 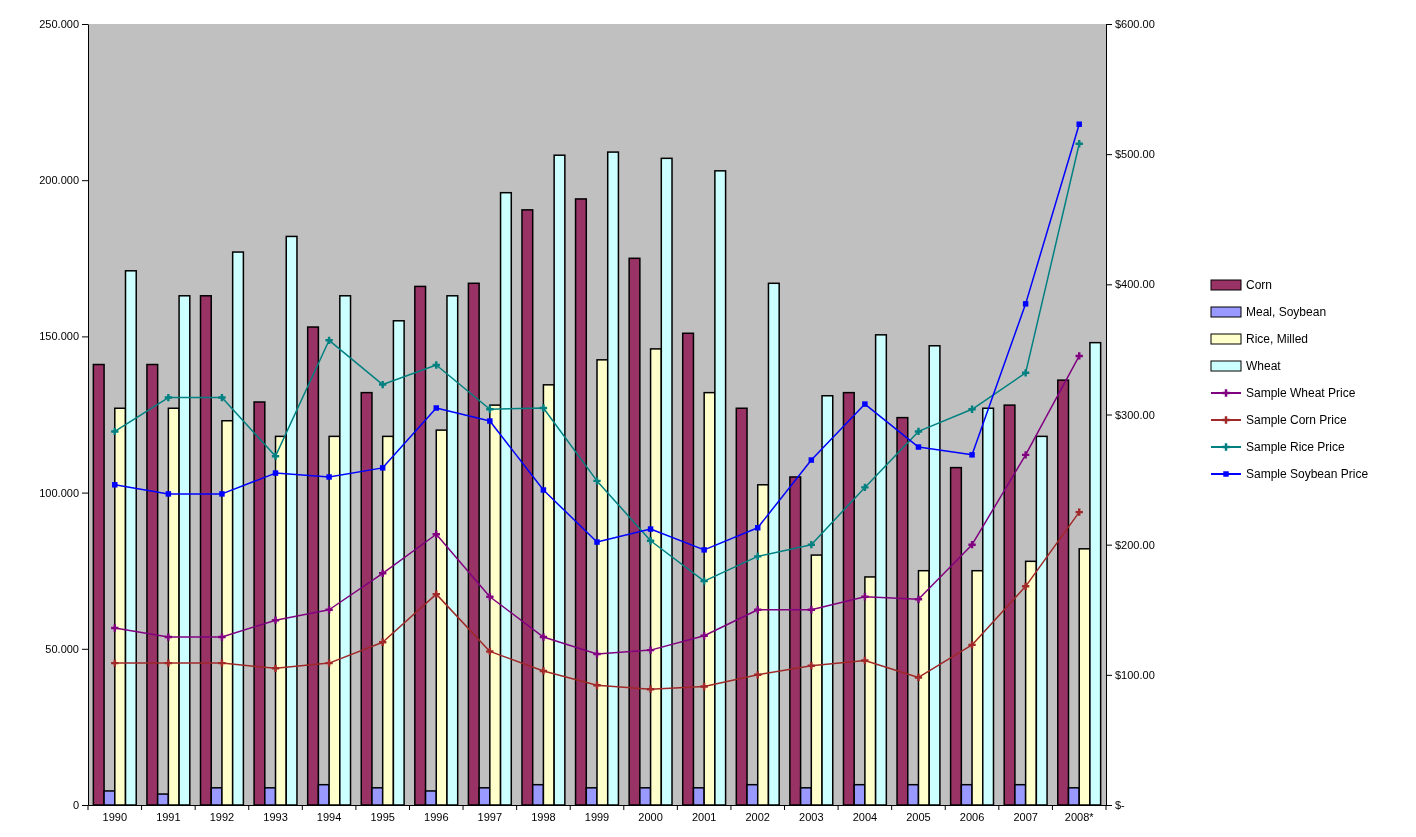 What do you see at coordinates (972, 816) in the screenshot?
I see `x-tick-label: 2006` at bounding box center [972, 816].